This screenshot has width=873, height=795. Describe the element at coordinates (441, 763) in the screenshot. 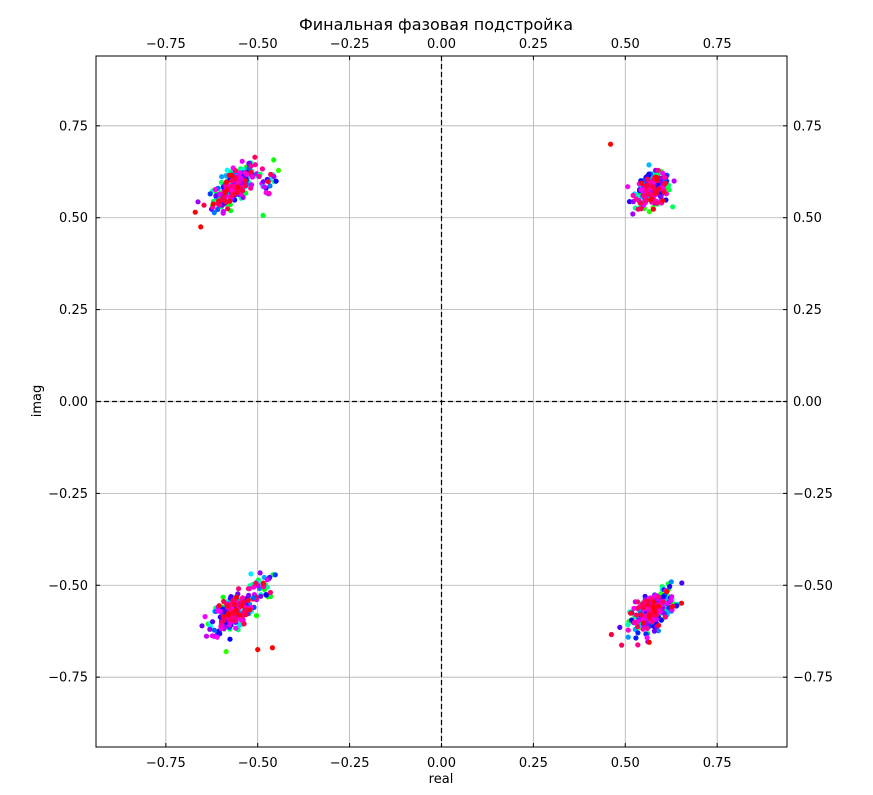

I see `x-tick-label-bottom: 0.00` at that location.